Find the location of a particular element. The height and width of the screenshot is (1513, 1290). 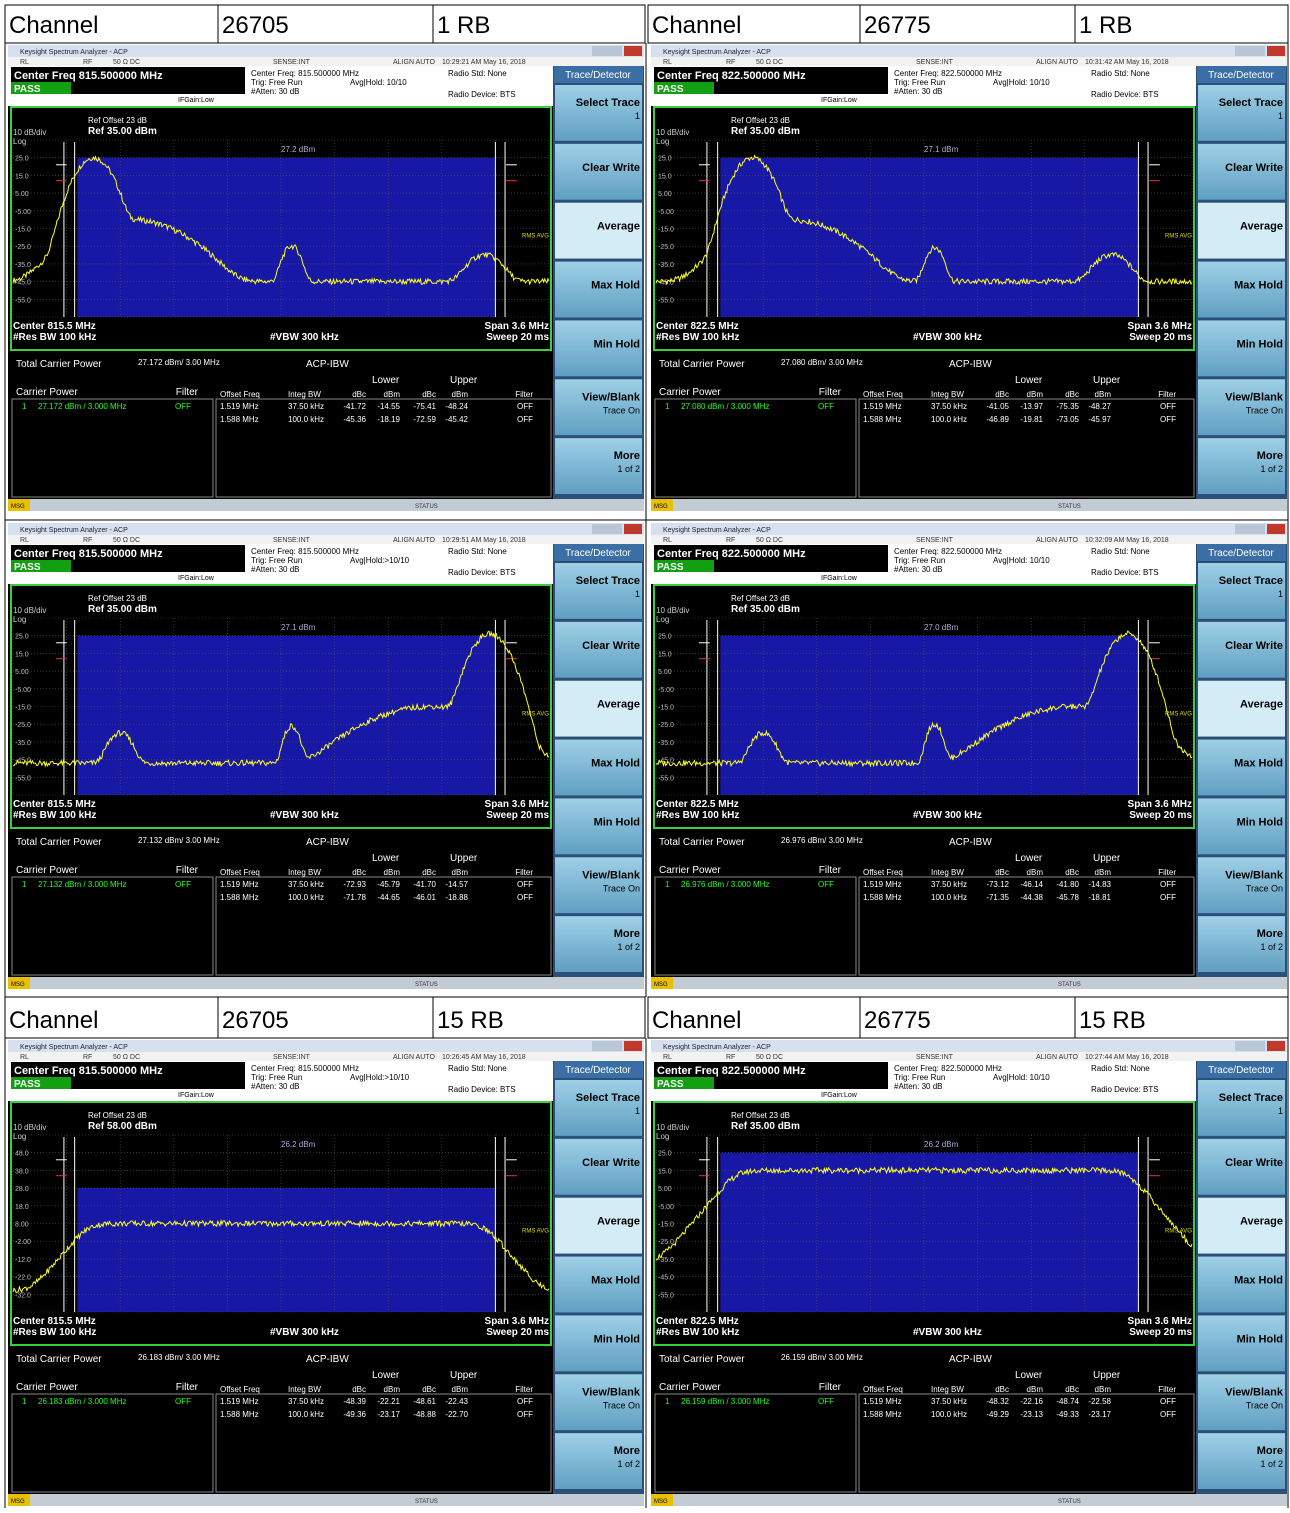

msg: MSG is located at coordinates (661, 985).